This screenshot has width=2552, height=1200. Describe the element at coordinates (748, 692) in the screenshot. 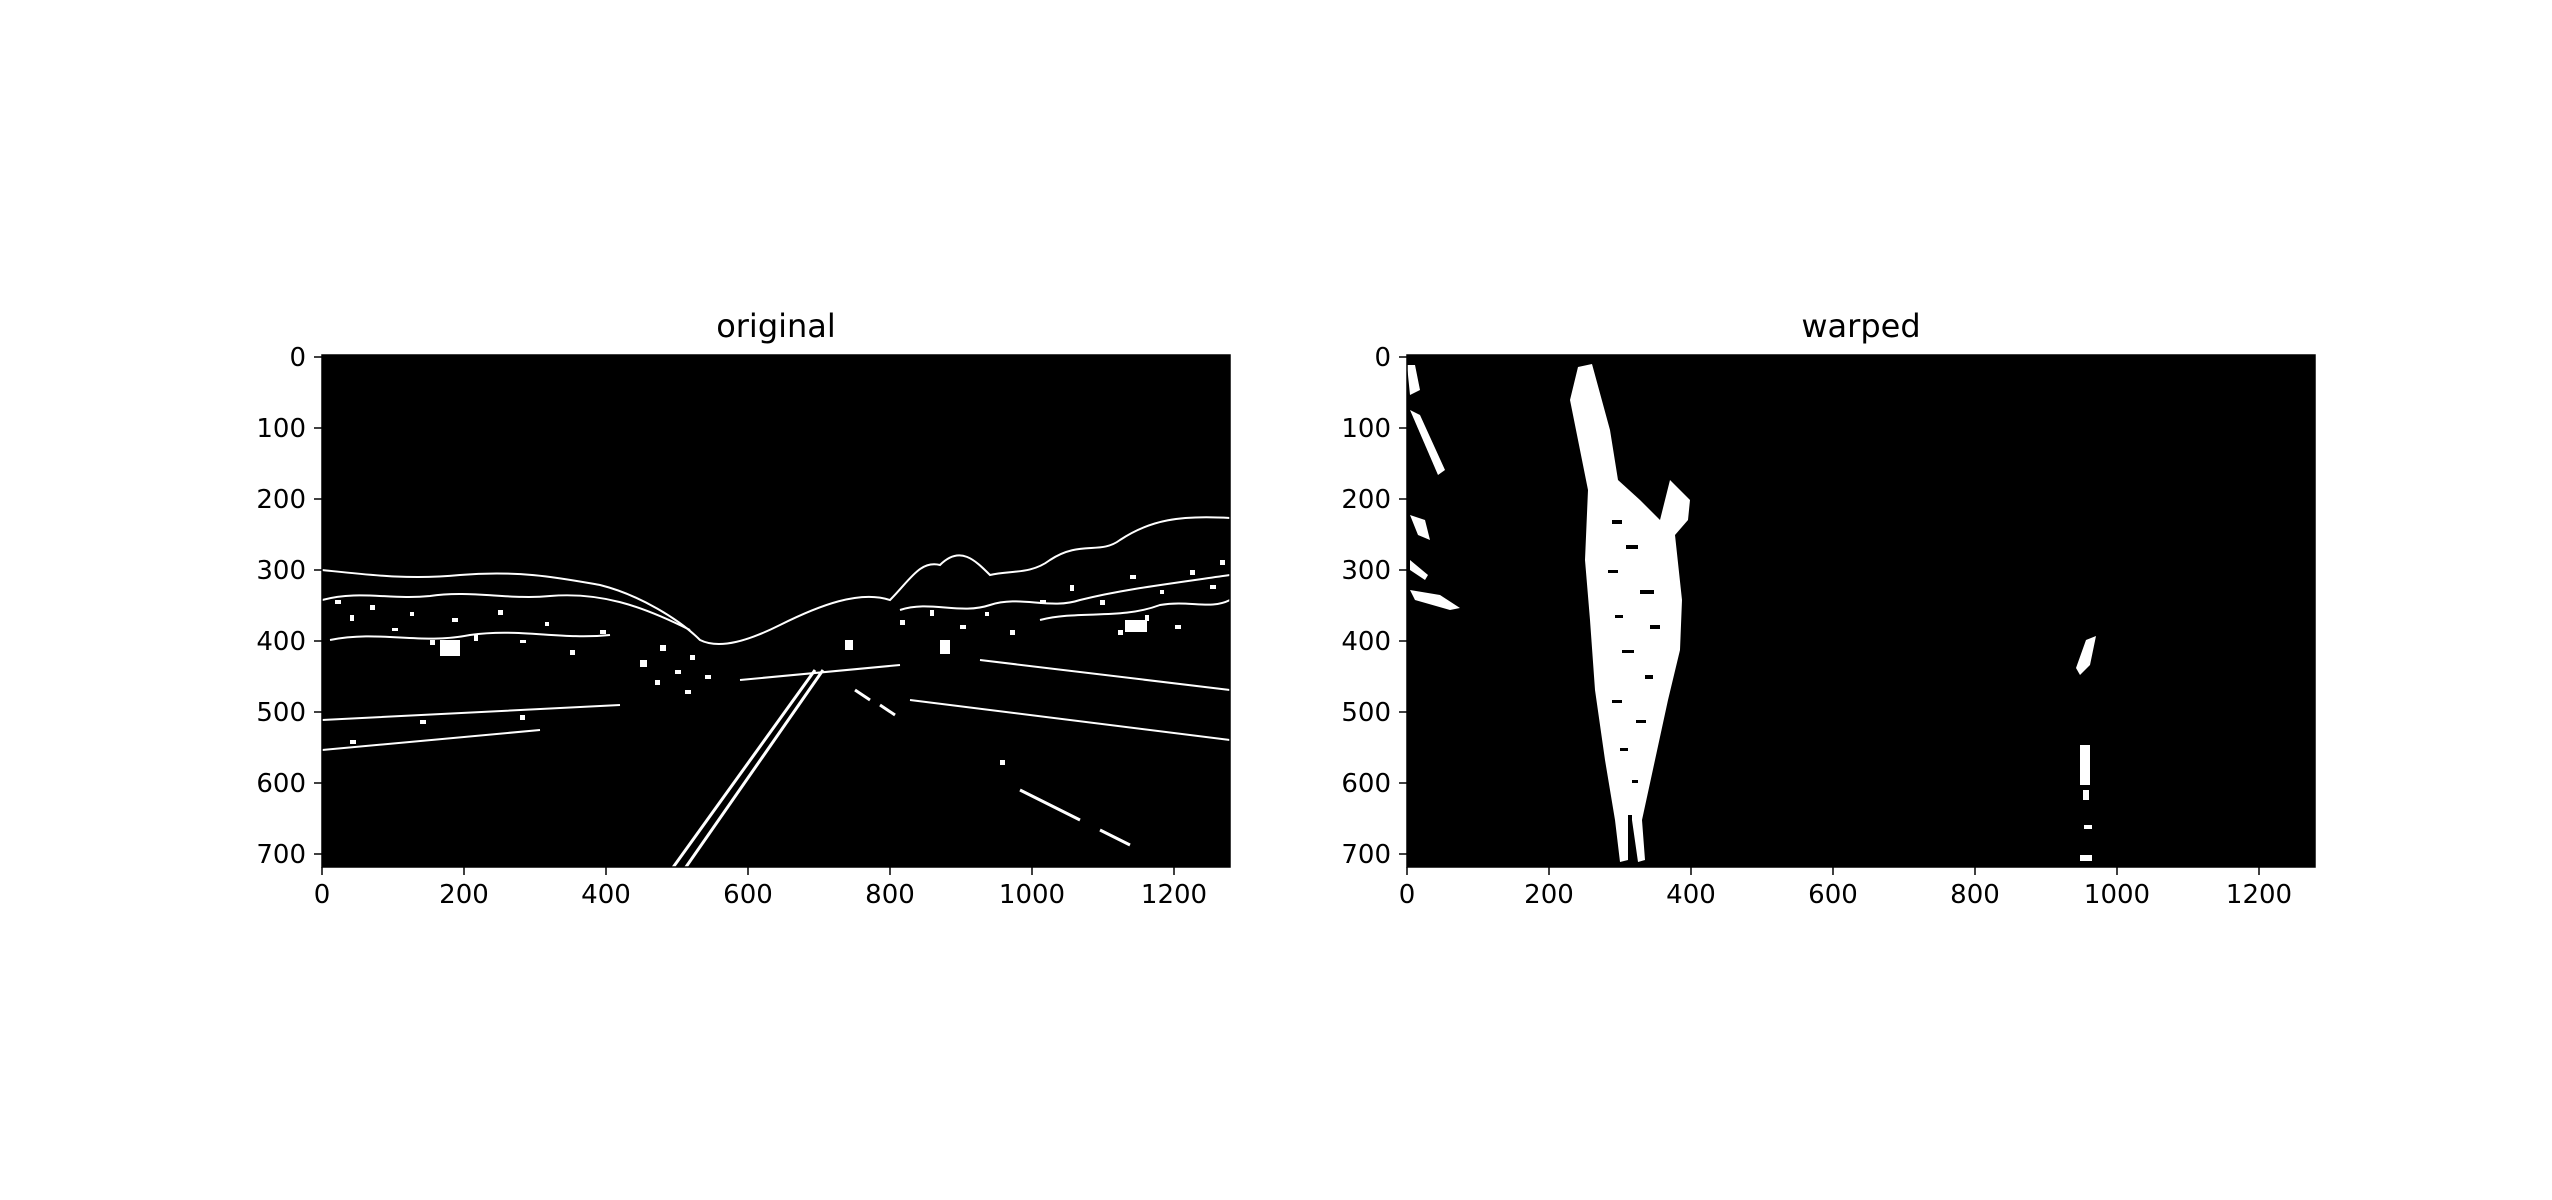

I see `roadside-specks` at that location.